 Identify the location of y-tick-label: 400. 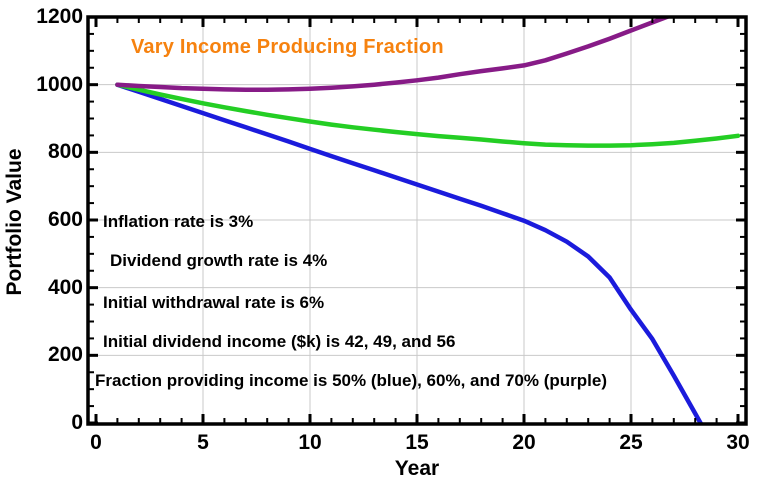
(65, 287).